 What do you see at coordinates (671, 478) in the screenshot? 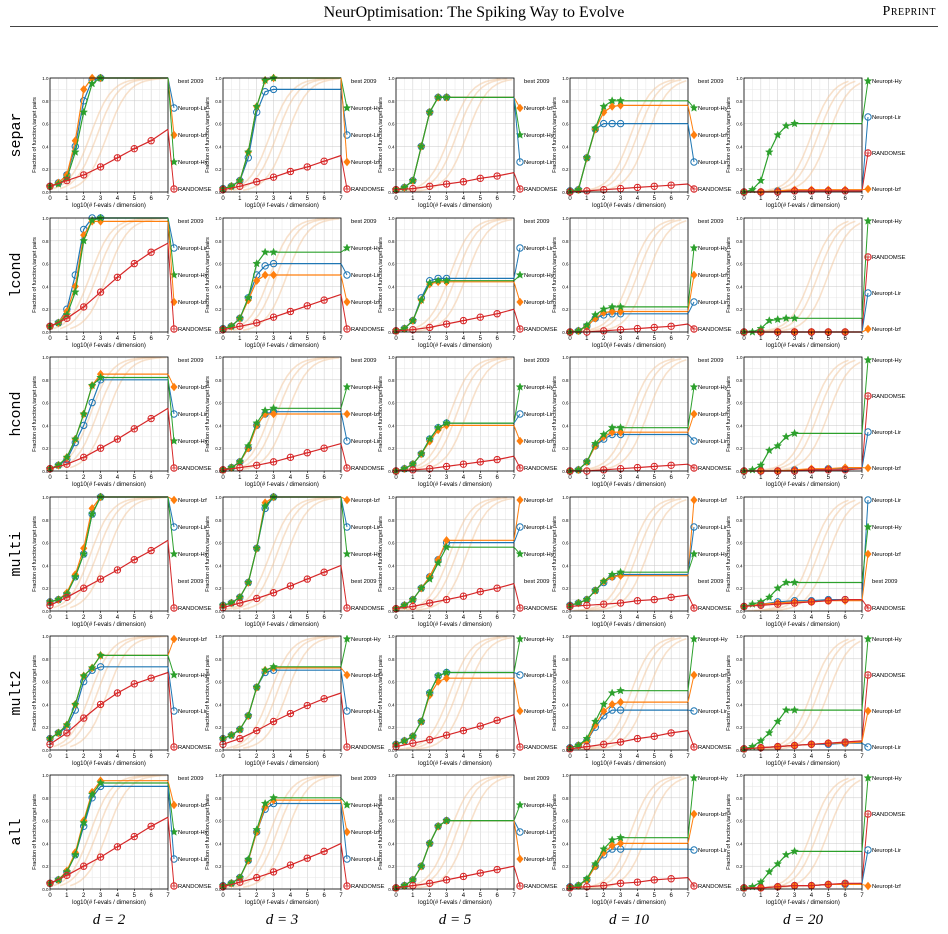
I see `x-tick-label: 6` at bounding box center [671, 478].